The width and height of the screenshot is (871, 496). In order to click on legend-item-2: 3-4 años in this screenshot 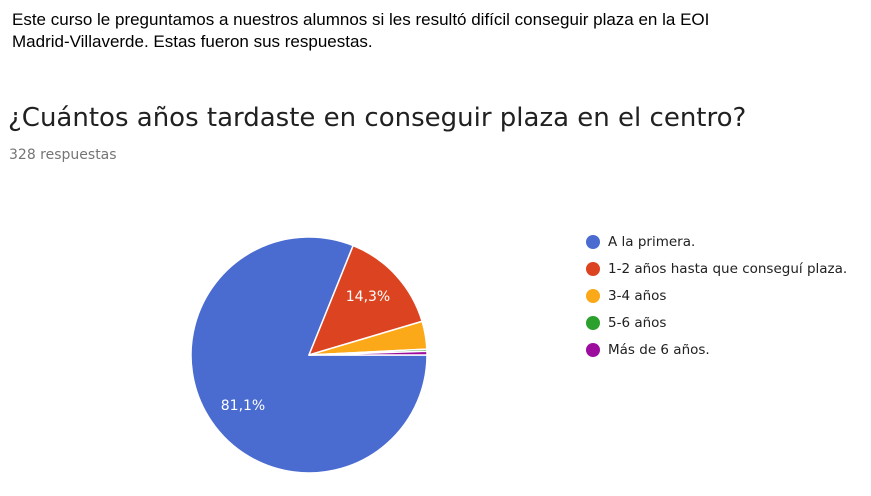, I will do `click(716, 295)`.